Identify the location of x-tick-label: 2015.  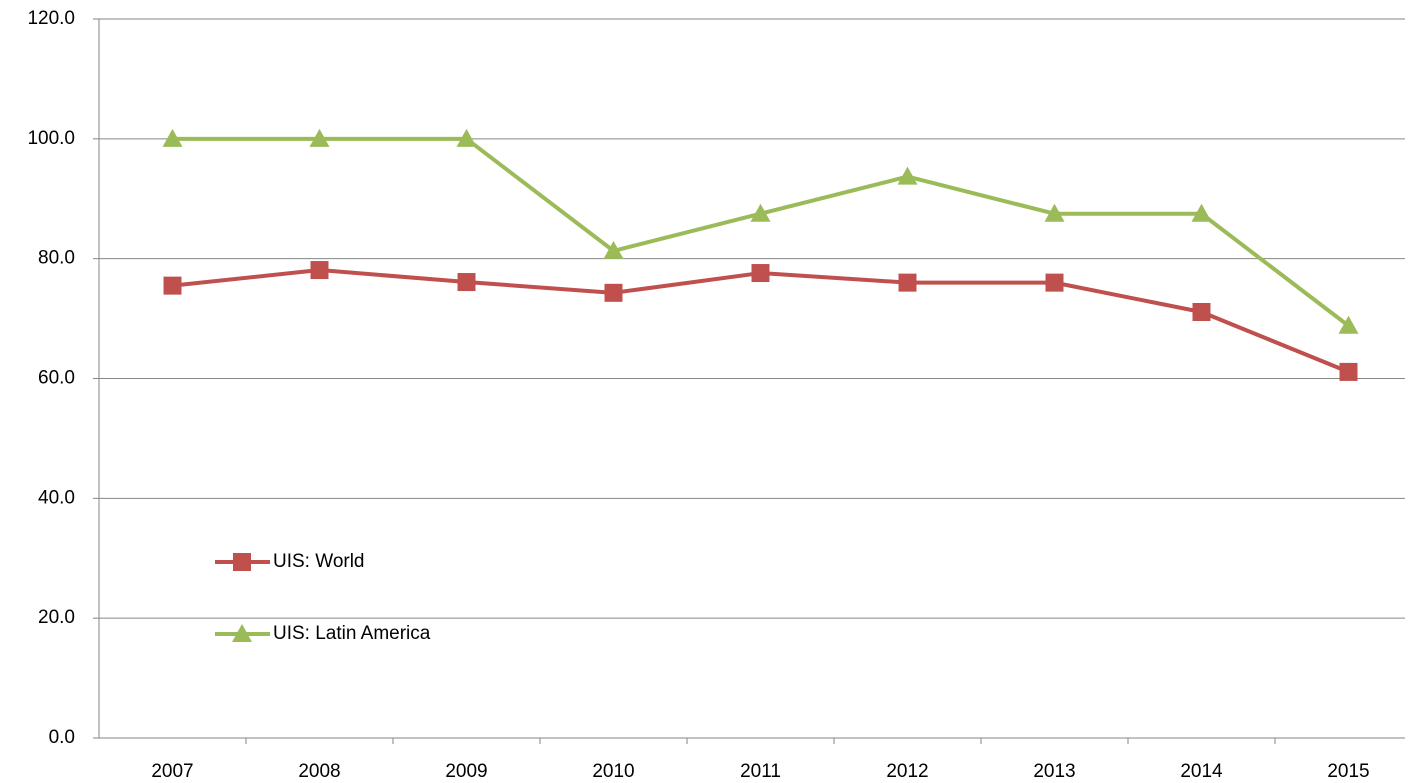
(1348, 771).